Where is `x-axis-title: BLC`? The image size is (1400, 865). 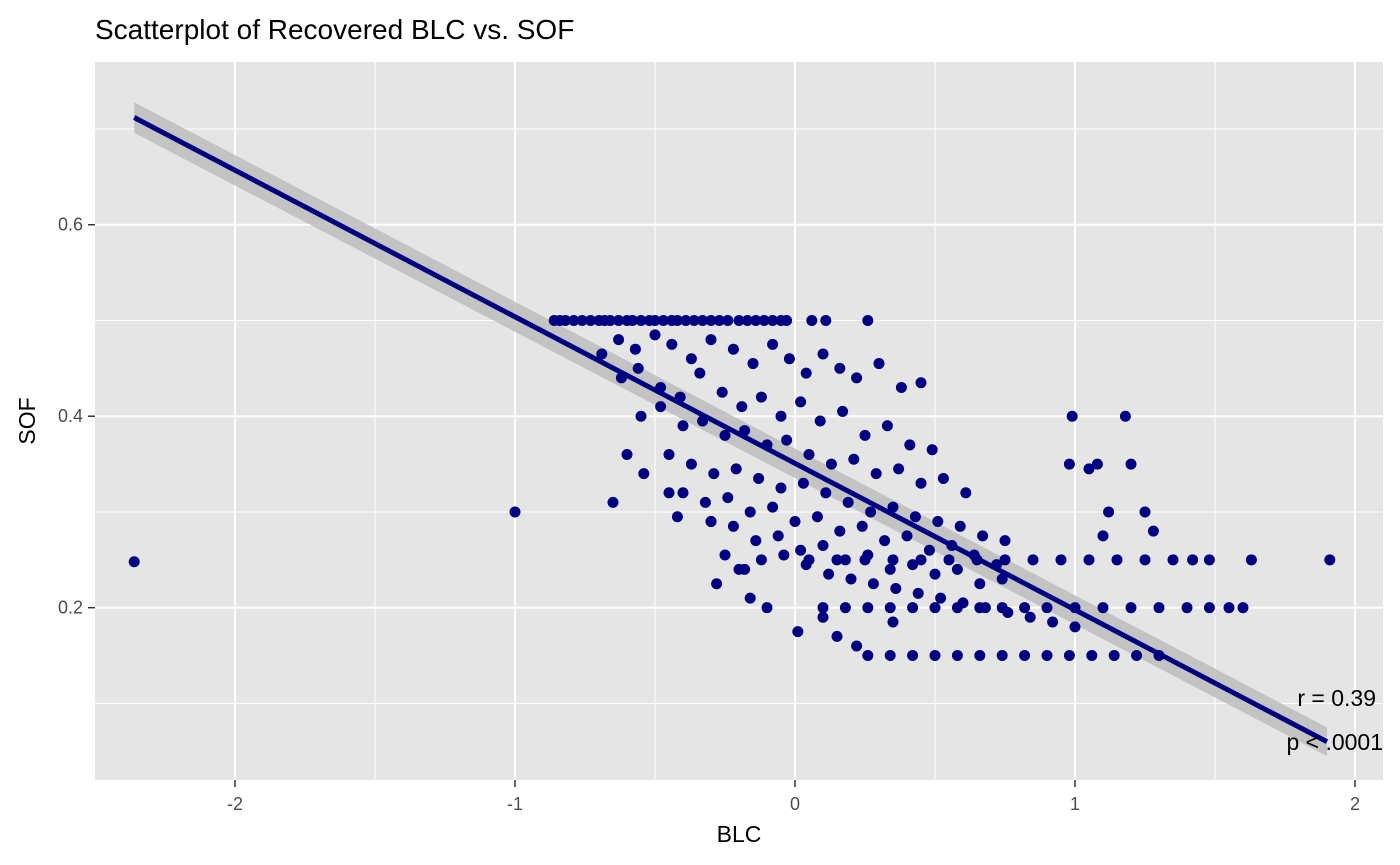
x-axis-title: BLC is located at coordinates (739, 834).